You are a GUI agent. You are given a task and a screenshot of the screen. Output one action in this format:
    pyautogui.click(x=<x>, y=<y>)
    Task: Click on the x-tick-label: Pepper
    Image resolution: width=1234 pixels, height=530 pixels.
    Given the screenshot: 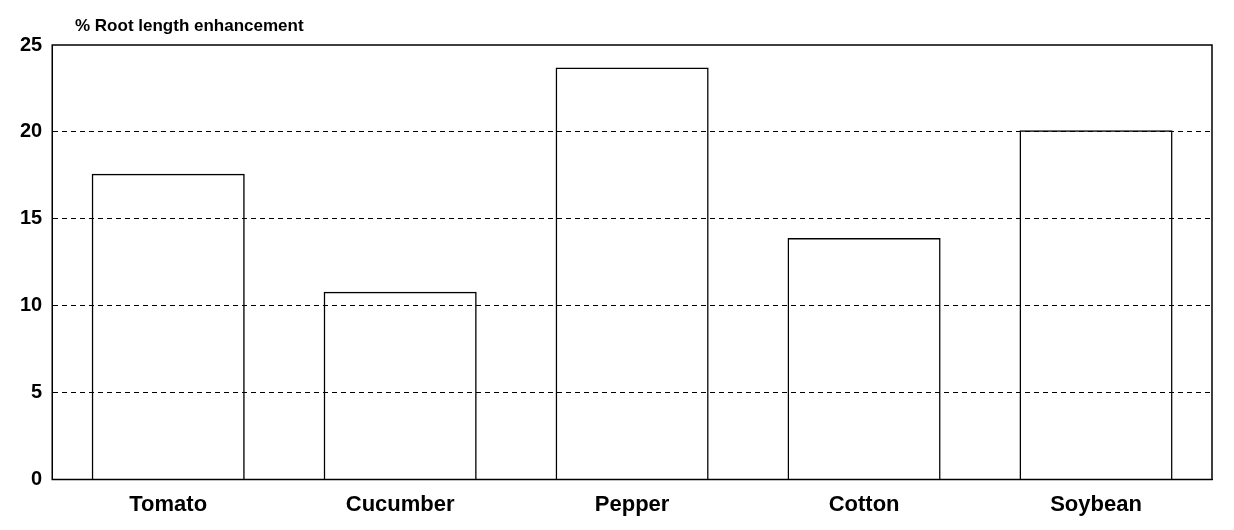 What is the action you would take?
    pyautogui.click(x=632, y=503)
    